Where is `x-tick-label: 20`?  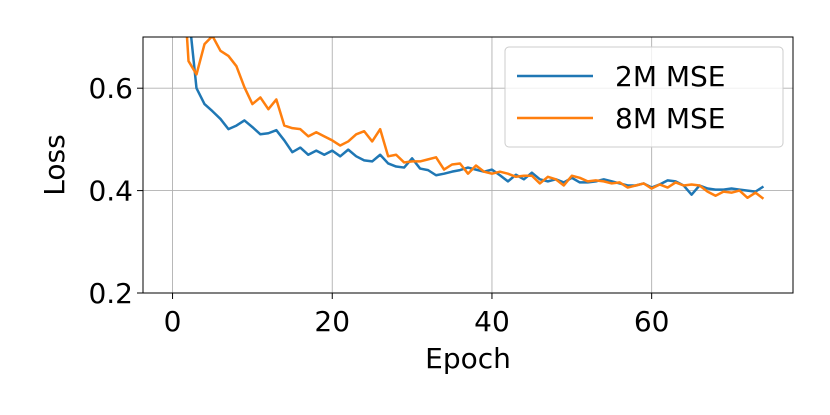
x-tick-label: 20 is located at coordinates (332, 321).